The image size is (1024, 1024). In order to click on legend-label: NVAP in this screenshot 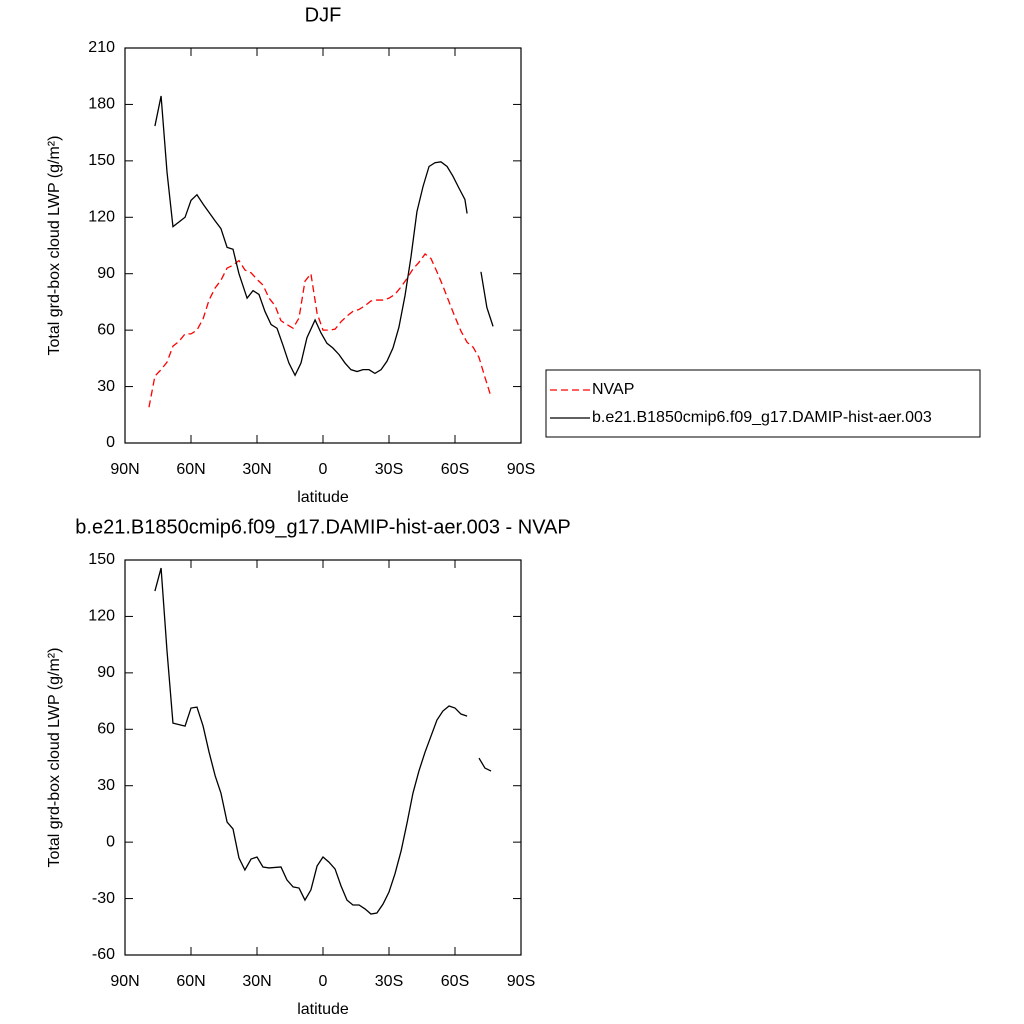, I will do `click(613, 389)`.